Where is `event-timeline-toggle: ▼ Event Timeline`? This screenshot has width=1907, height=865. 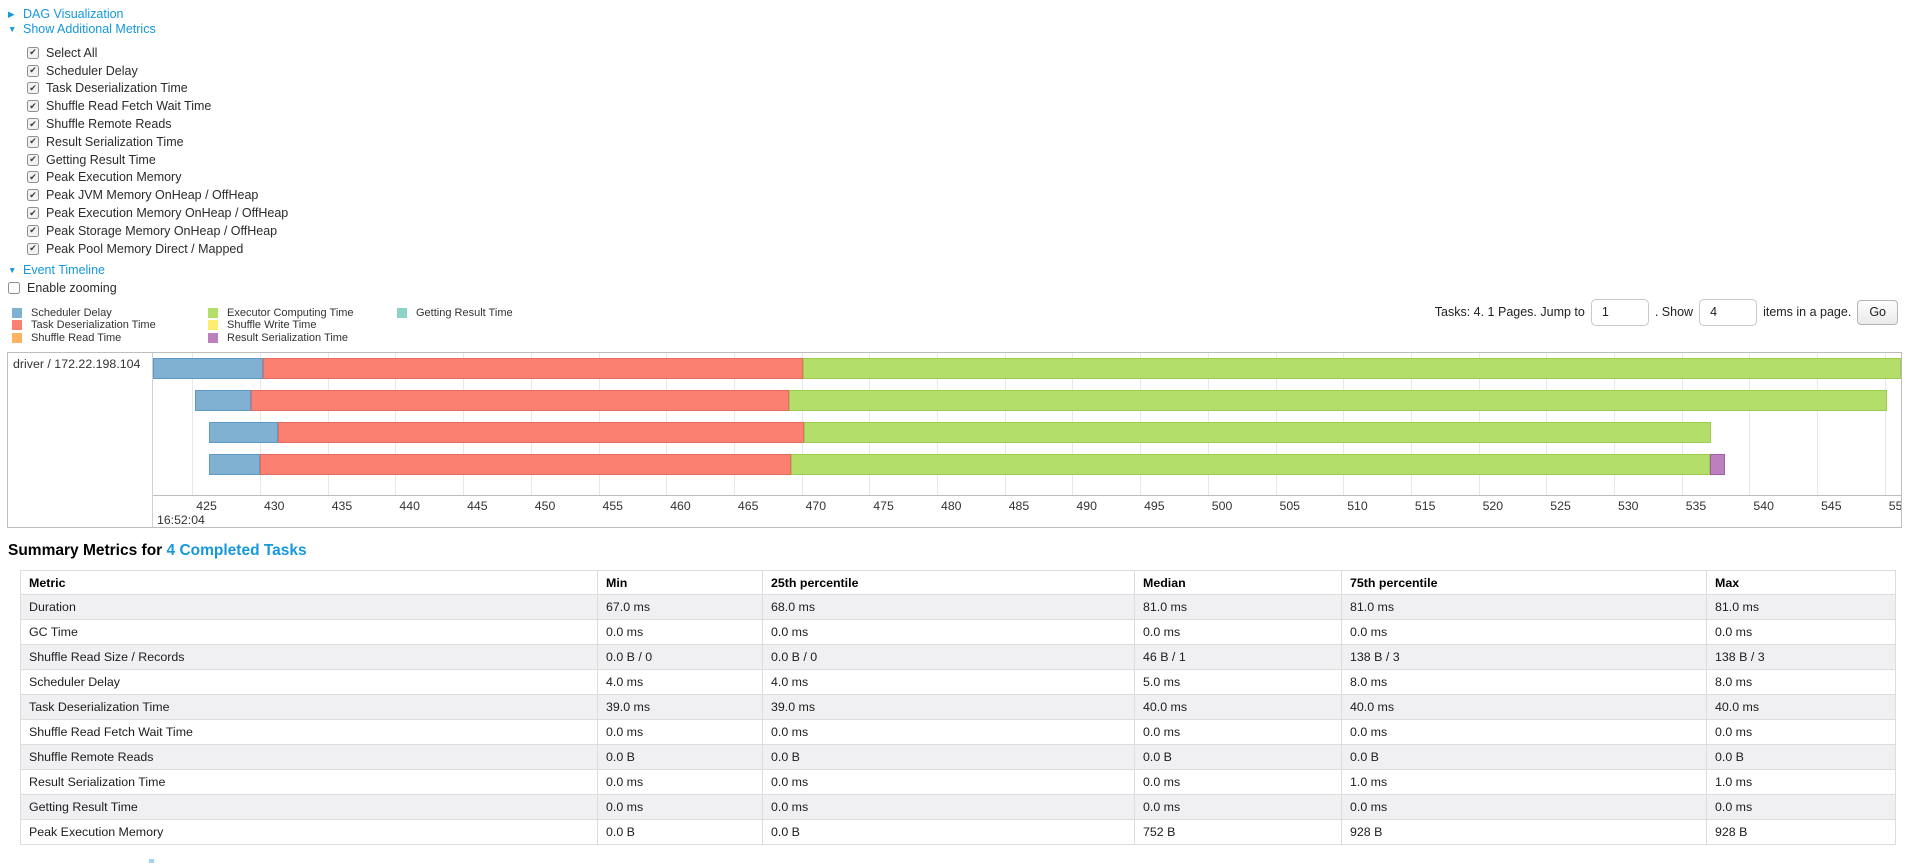 event-timeline-toggle: ▼ Event Timeline is located at coordinates (56, 270).